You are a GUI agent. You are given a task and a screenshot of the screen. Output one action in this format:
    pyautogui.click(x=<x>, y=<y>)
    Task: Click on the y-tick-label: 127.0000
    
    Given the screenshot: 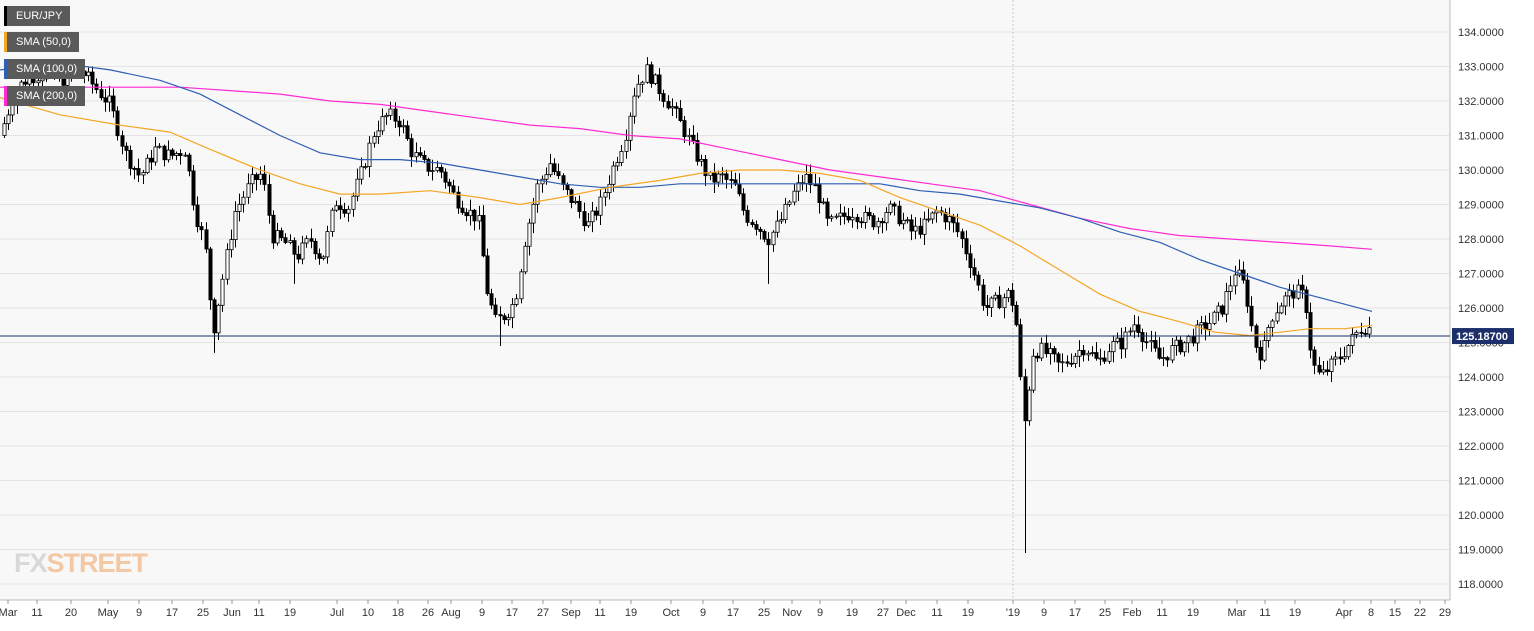 What is the action you would take?
    pyautogui.click(x=1481, y=275)
    